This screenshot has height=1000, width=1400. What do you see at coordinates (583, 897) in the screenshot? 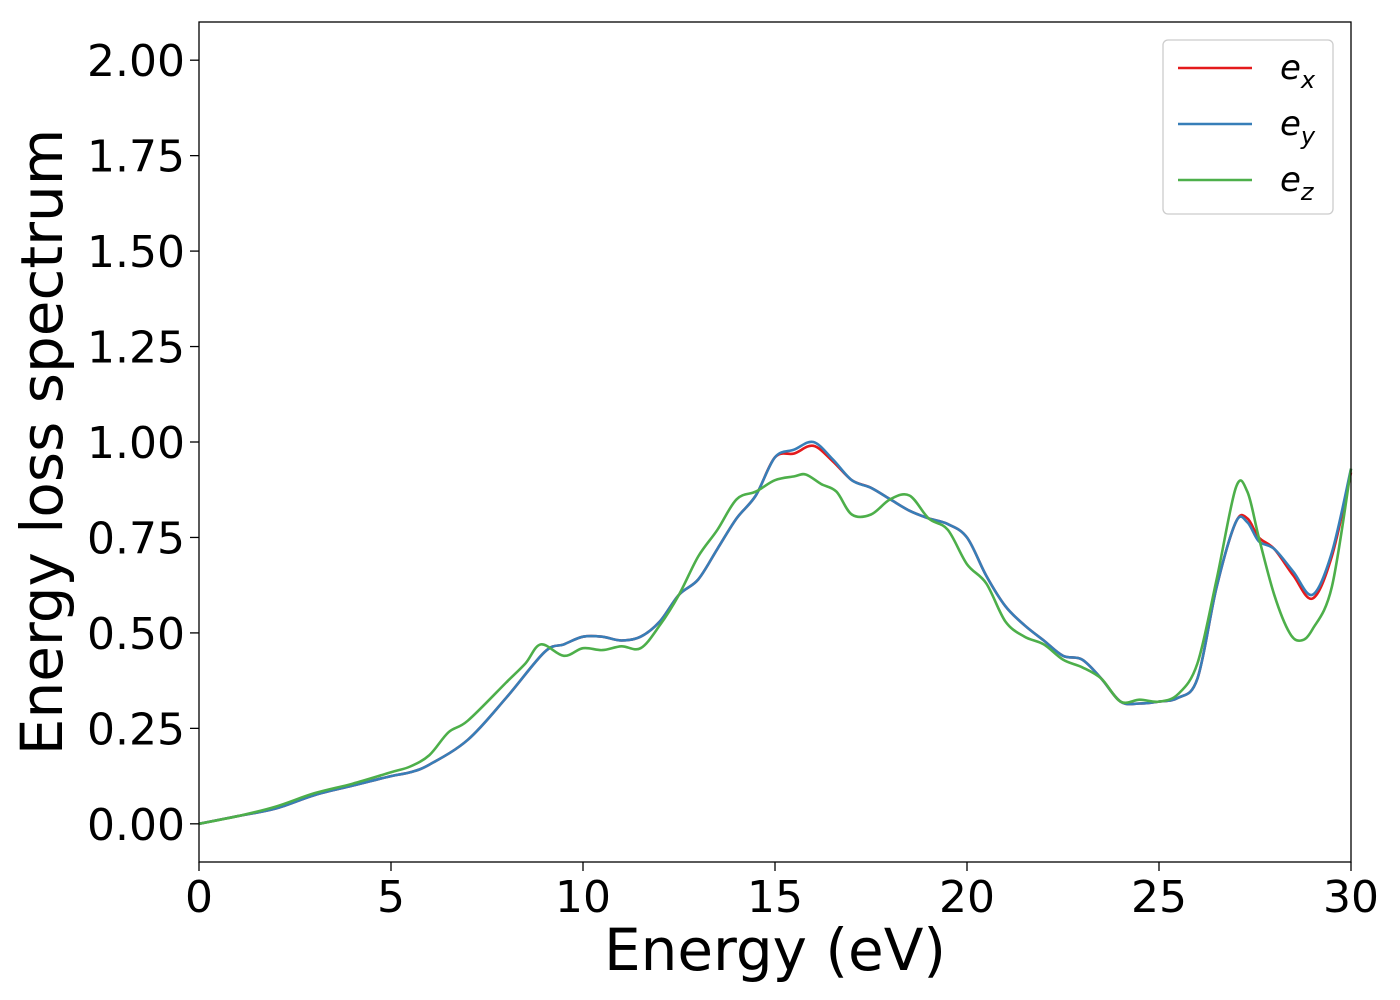
I see `x-tick-label: 10` at bounding box center [583, 897].